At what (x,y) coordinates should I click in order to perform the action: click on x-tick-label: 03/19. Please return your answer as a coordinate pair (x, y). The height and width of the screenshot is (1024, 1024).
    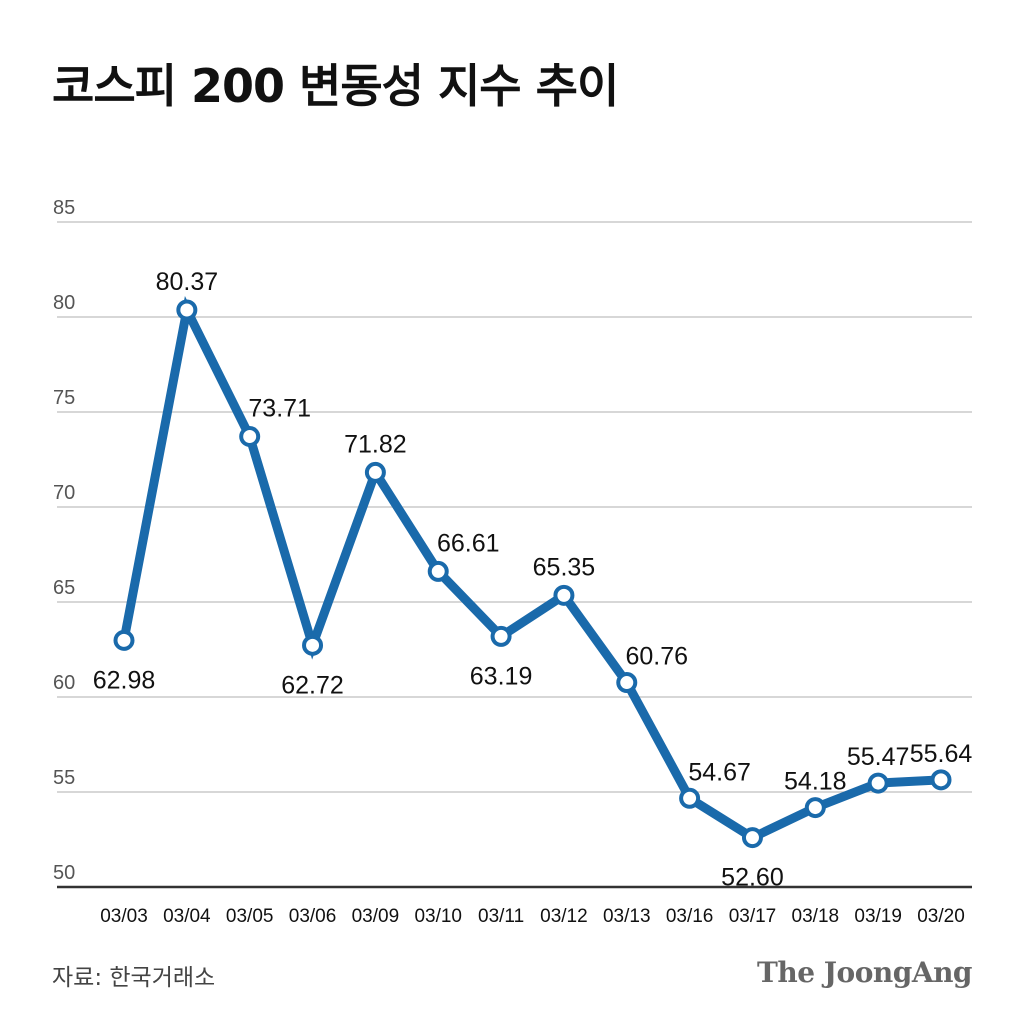
    Looking at the image, I should click on (878, 916).